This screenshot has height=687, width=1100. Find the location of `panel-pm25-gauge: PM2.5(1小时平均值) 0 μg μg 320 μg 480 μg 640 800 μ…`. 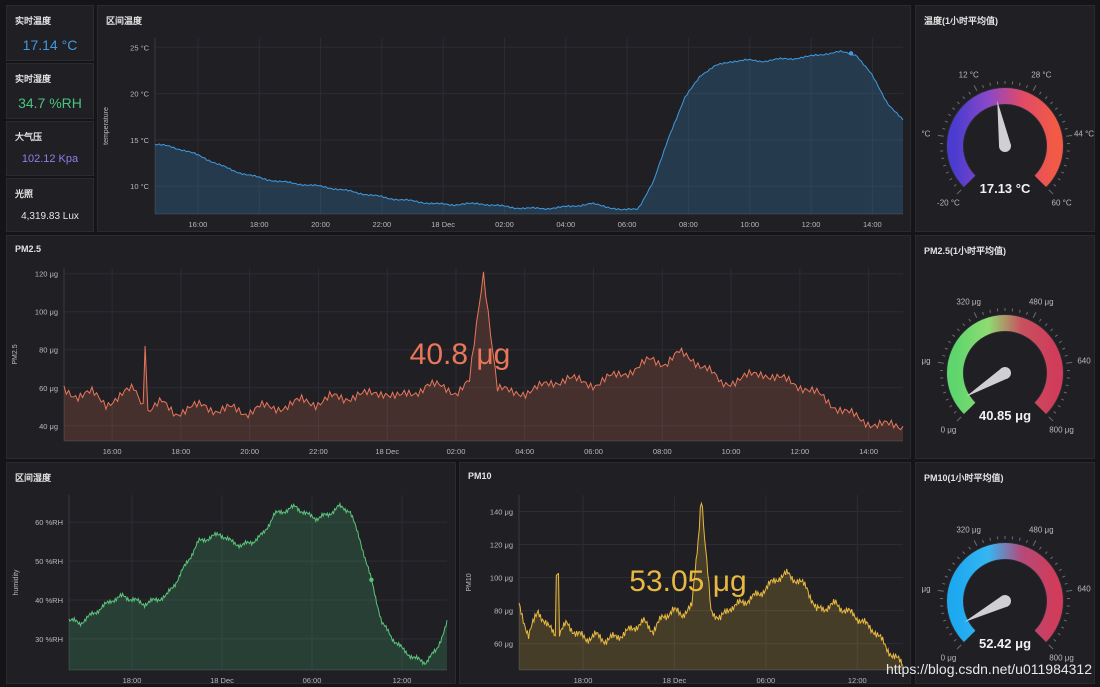

panel-pm25-gauge: PM2.5(1小时平均值) 0 μg μg 320 μg 480 μg 640 800 μ… is located at coordinates (1005, 347).